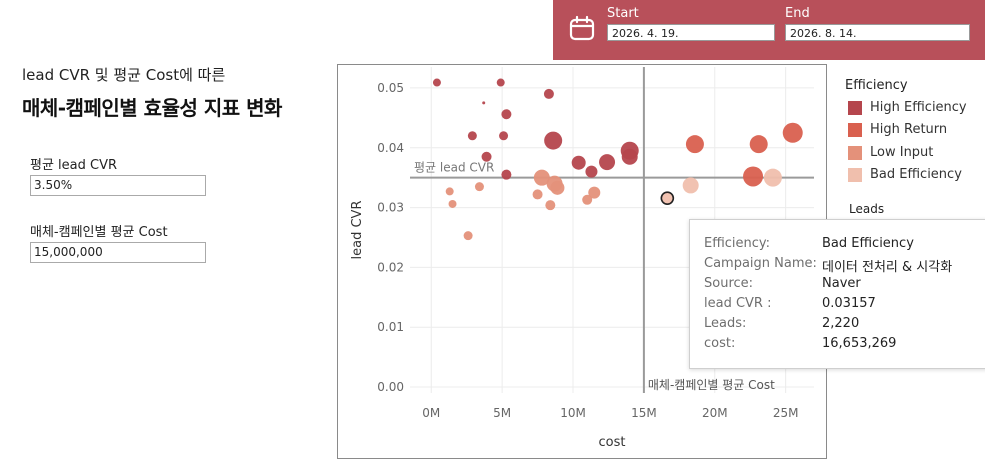  Describe the element at coordinates (868, 243) in the screenshot. I see `tooltip-value: Bad Efficiency` at that location.